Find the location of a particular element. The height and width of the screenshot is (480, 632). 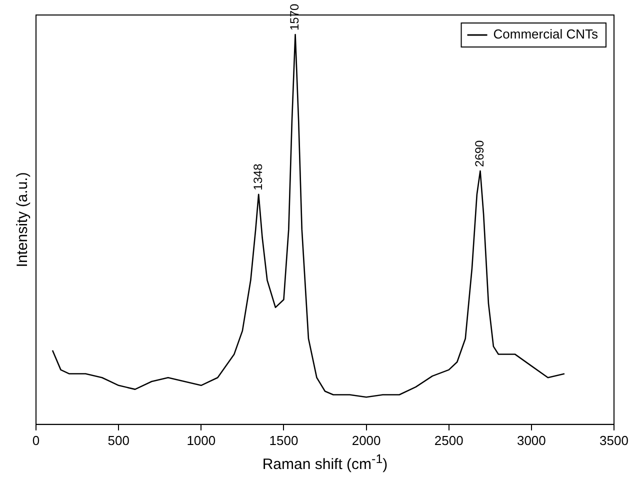

x-tick-label: 0 is located at coordinates (36, 440).